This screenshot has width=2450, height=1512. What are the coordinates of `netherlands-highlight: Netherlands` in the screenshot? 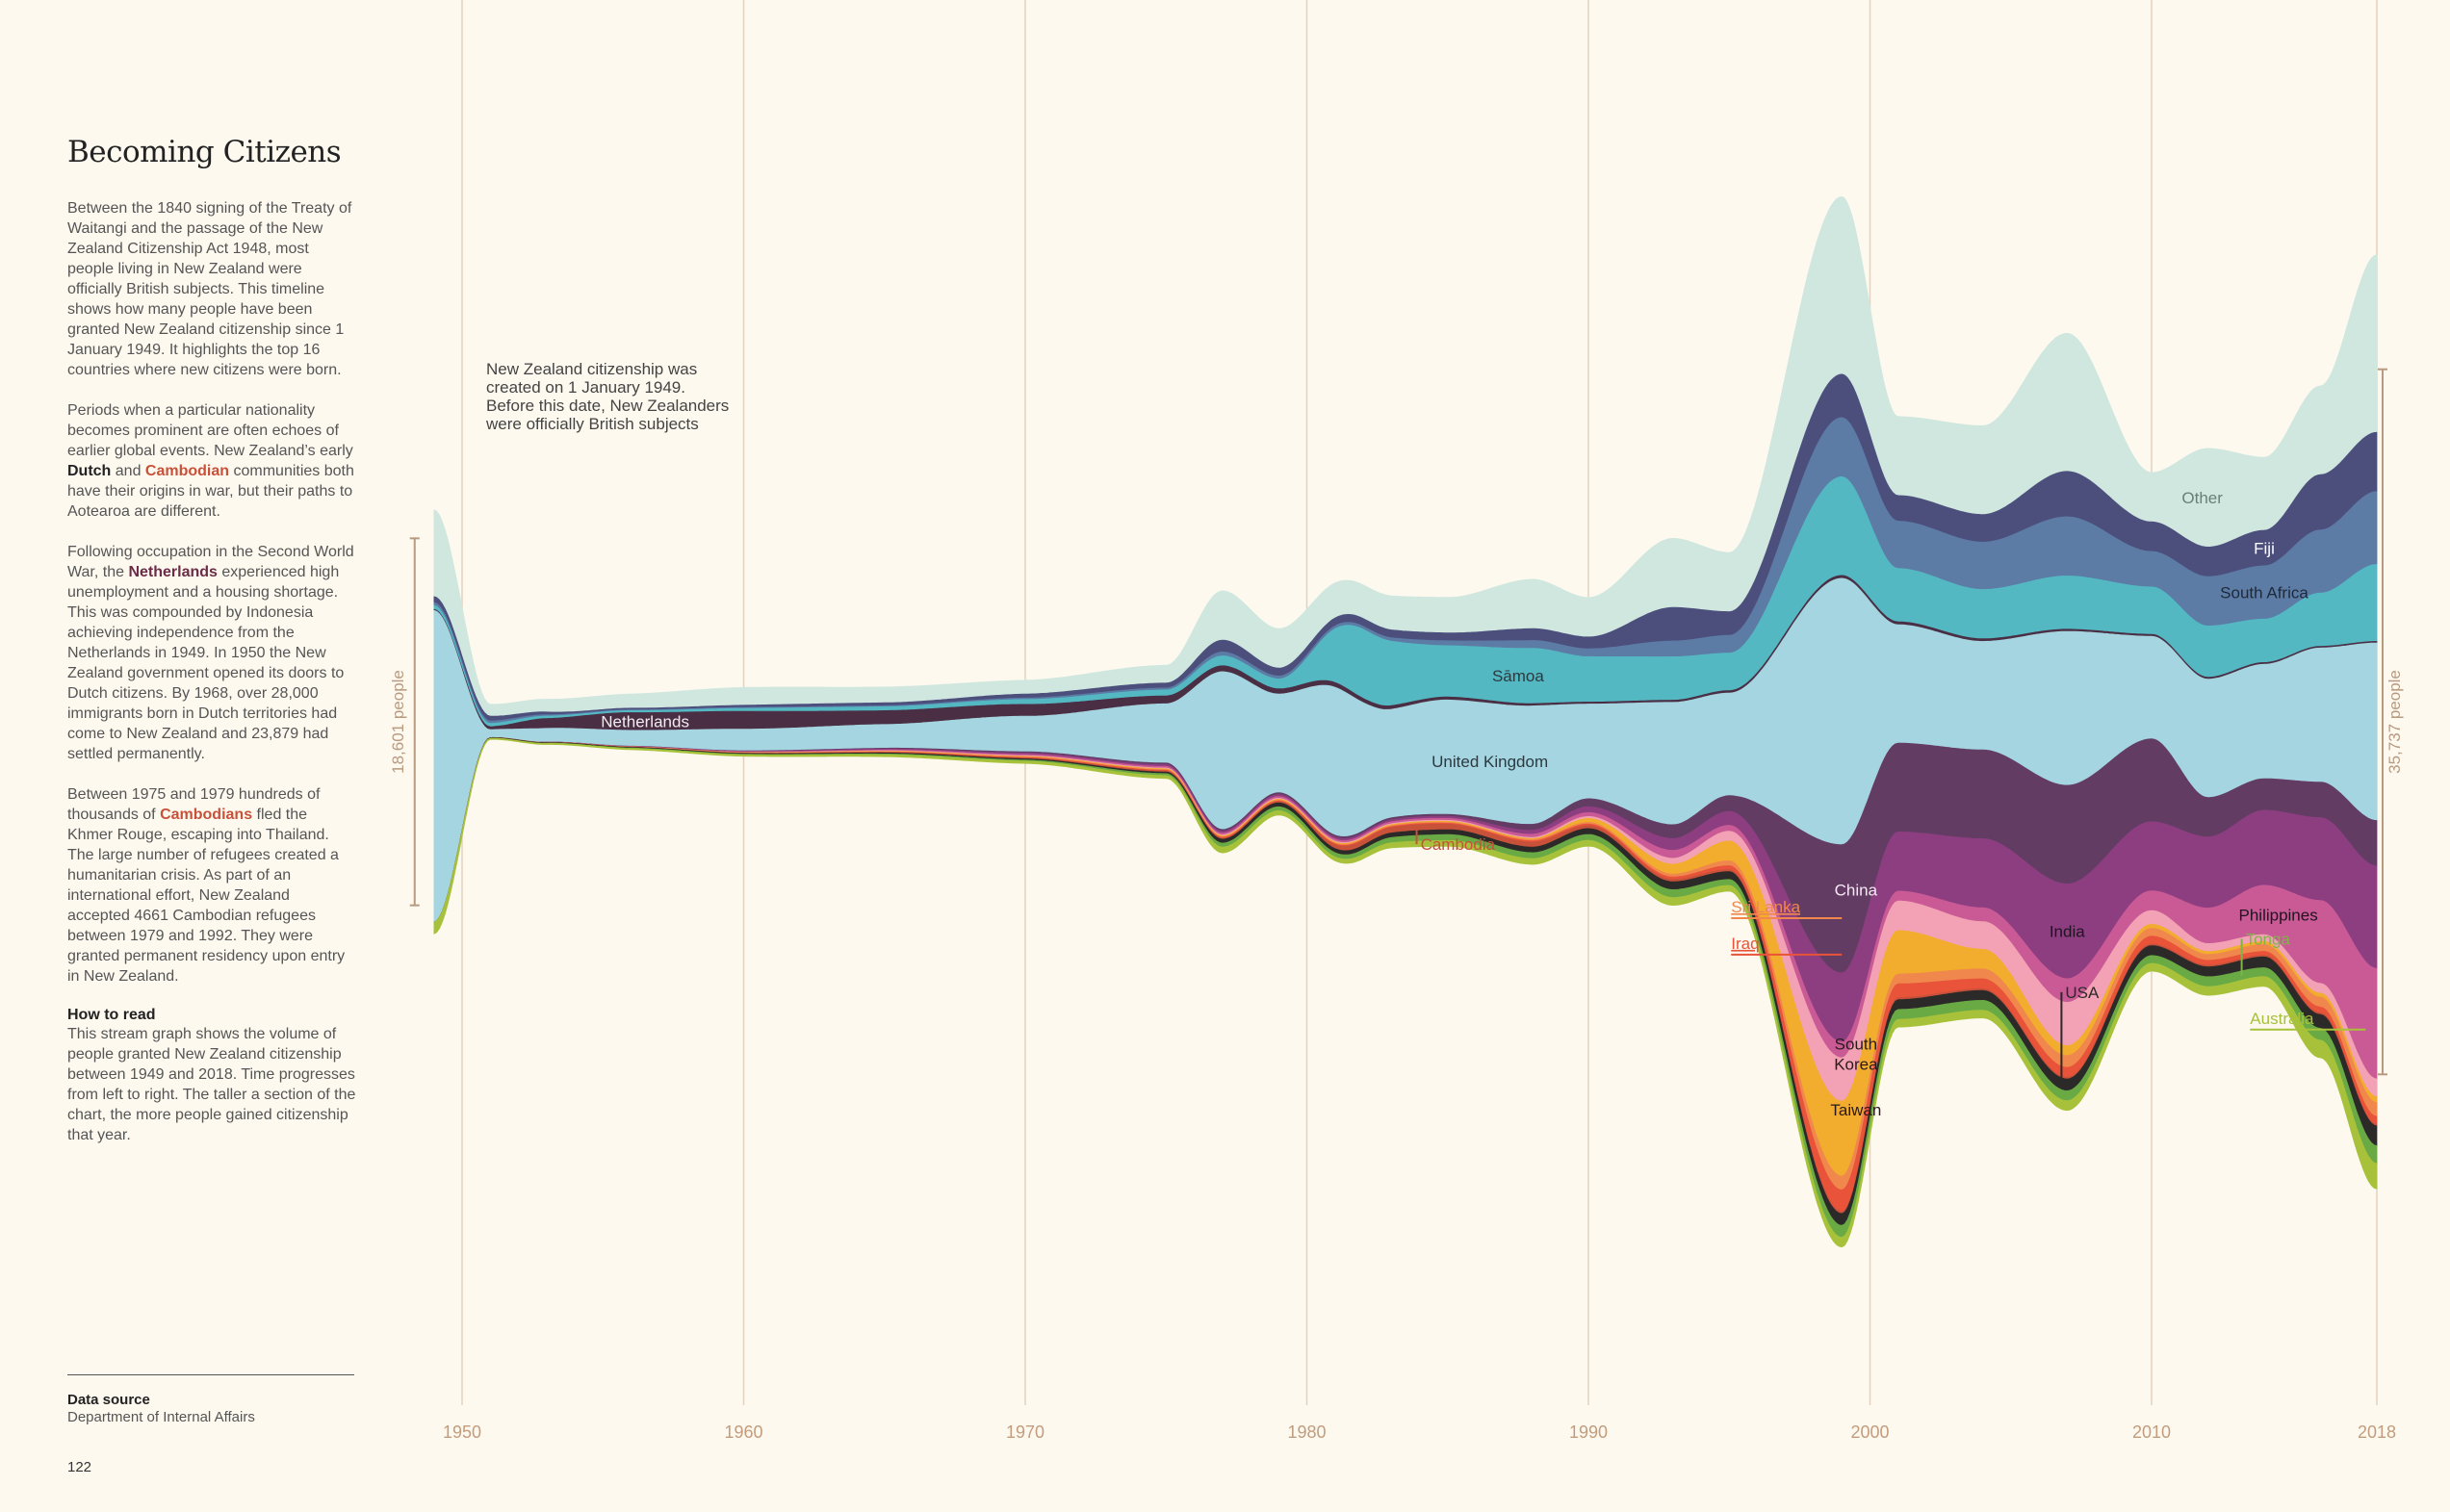 It's located at (173, 572).